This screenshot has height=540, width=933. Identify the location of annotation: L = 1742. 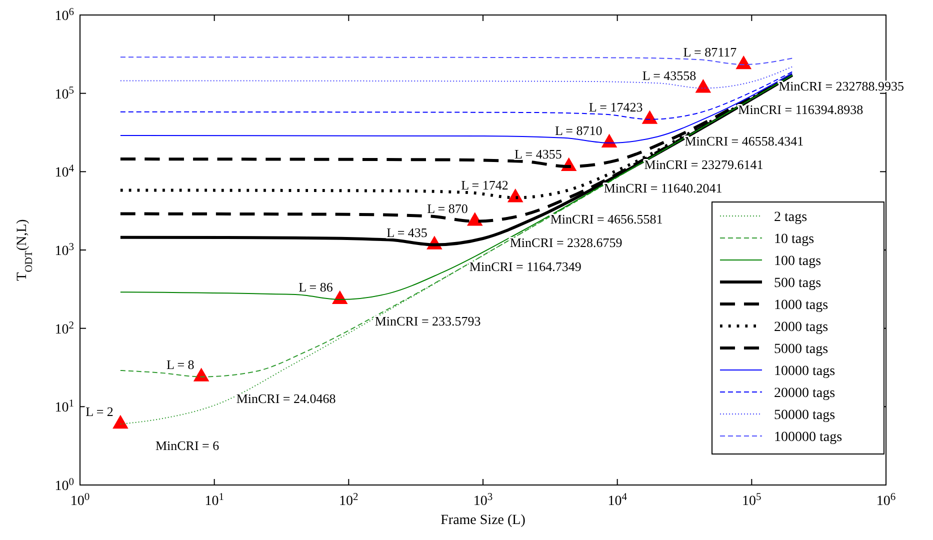
(484, 185).